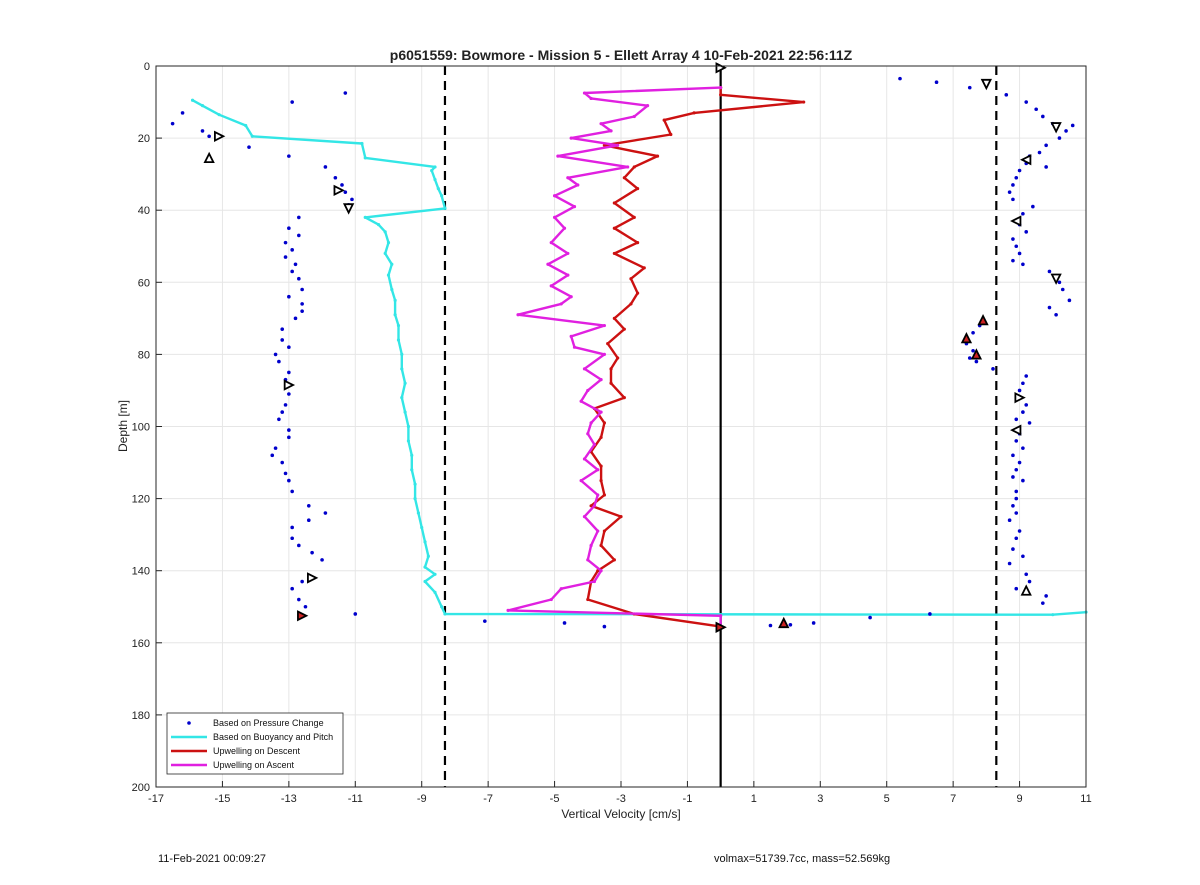  What do you see at coordinates (268, 723) in the screenshot?
I see `legend-label: Based on Pressure Change` at bounding box center [268, 723].